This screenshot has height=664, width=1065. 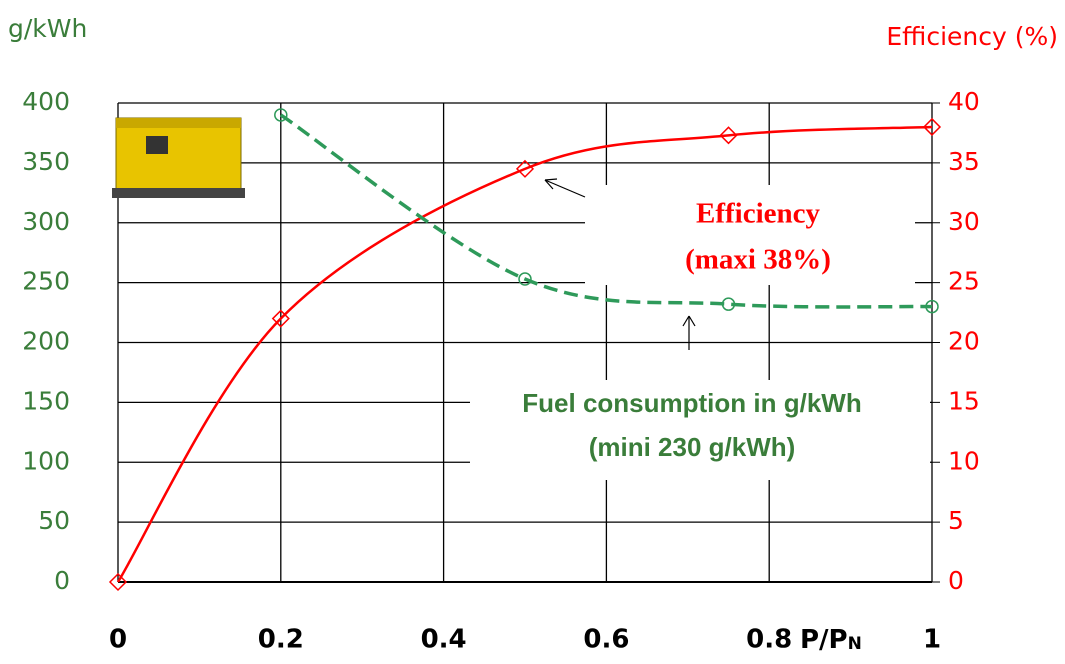 I want to click on y-tick-label: 350, so click(x=46, y=161).